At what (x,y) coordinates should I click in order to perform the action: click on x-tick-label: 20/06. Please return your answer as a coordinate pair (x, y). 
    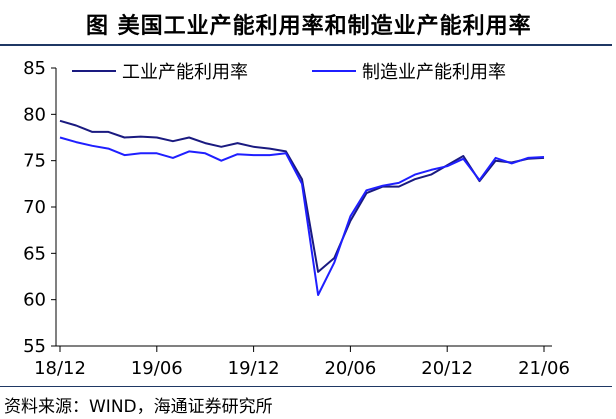
    Looking at the image, I should click on (350, 368).